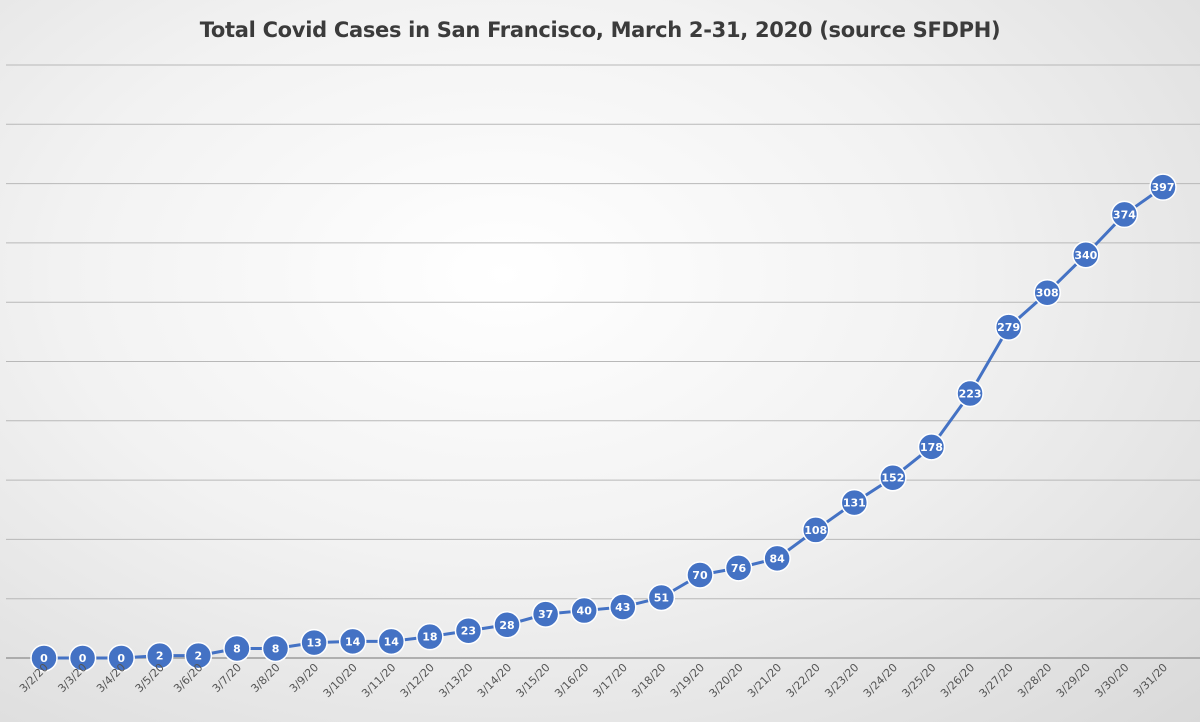 Image resolution: width=1200 pixels, height=722 pixels. I want to click on data-label: 51, so click(661, 598).